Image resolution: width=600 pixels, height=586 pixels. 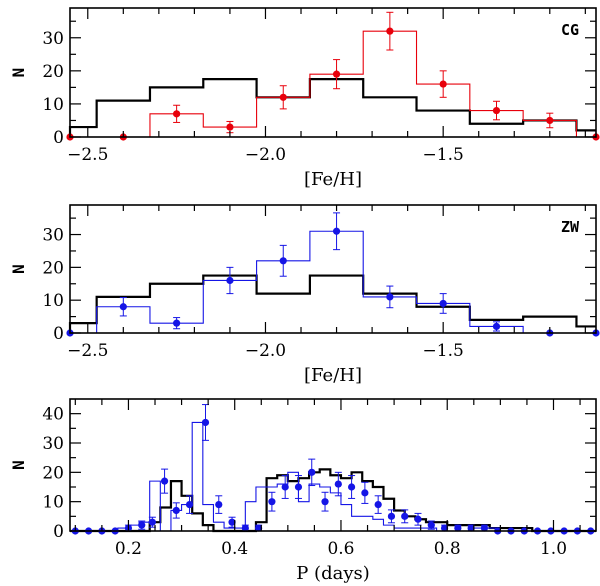 I want to click on panel-label: CG, so click(x=570, y=30).